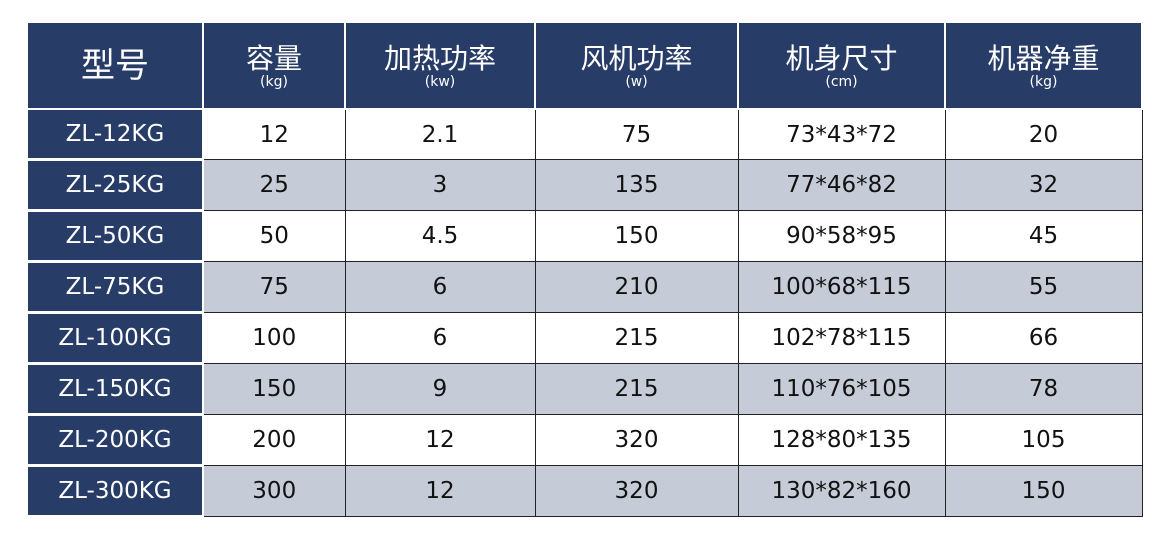  Describe the element at coordinates (1043, 287) in the screenshot. I see `cell-net-weight: 55` at that location.